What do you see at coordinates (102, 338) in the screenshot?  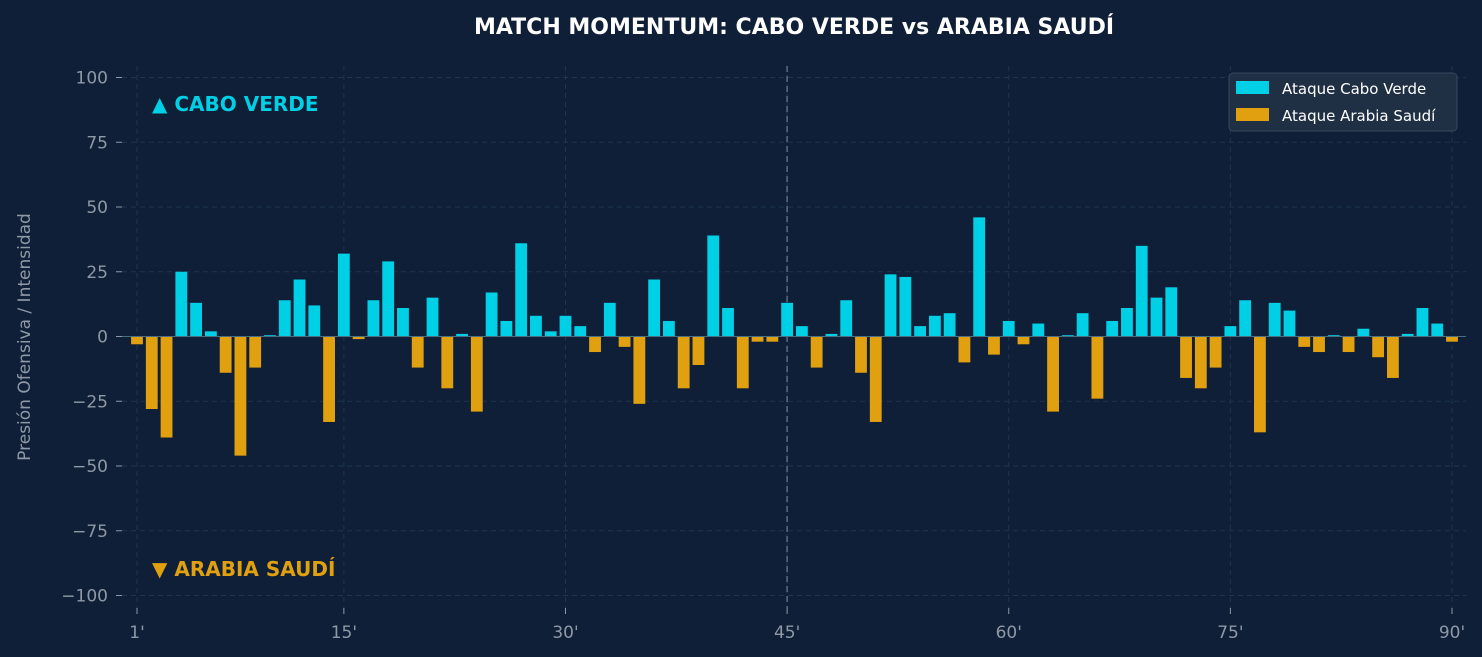 I see `y-tick-label: 0` at bounding box center [102, 338].